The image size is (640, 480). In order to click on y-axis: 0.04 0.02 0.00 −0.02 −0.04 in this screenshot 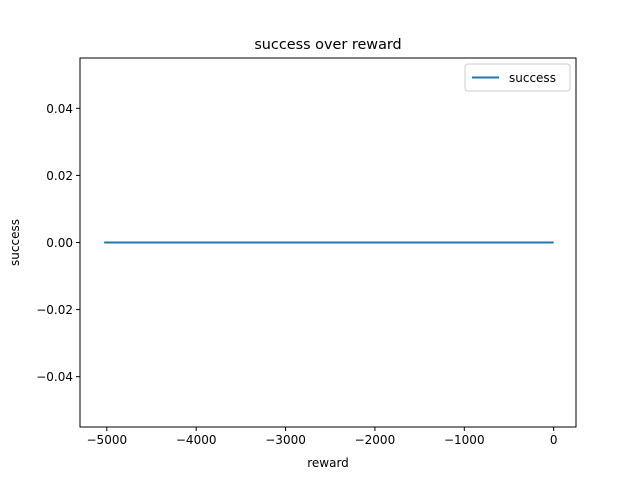, I will do `click(58, 243)`.